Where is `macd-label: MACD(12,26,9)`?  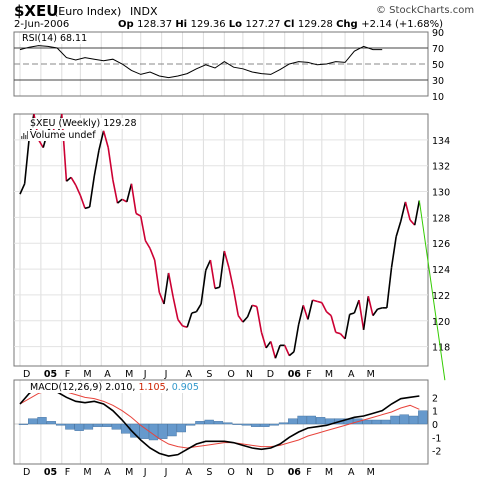 macd-label: MACD(12,26,9) is located at coordinates (66, 387).